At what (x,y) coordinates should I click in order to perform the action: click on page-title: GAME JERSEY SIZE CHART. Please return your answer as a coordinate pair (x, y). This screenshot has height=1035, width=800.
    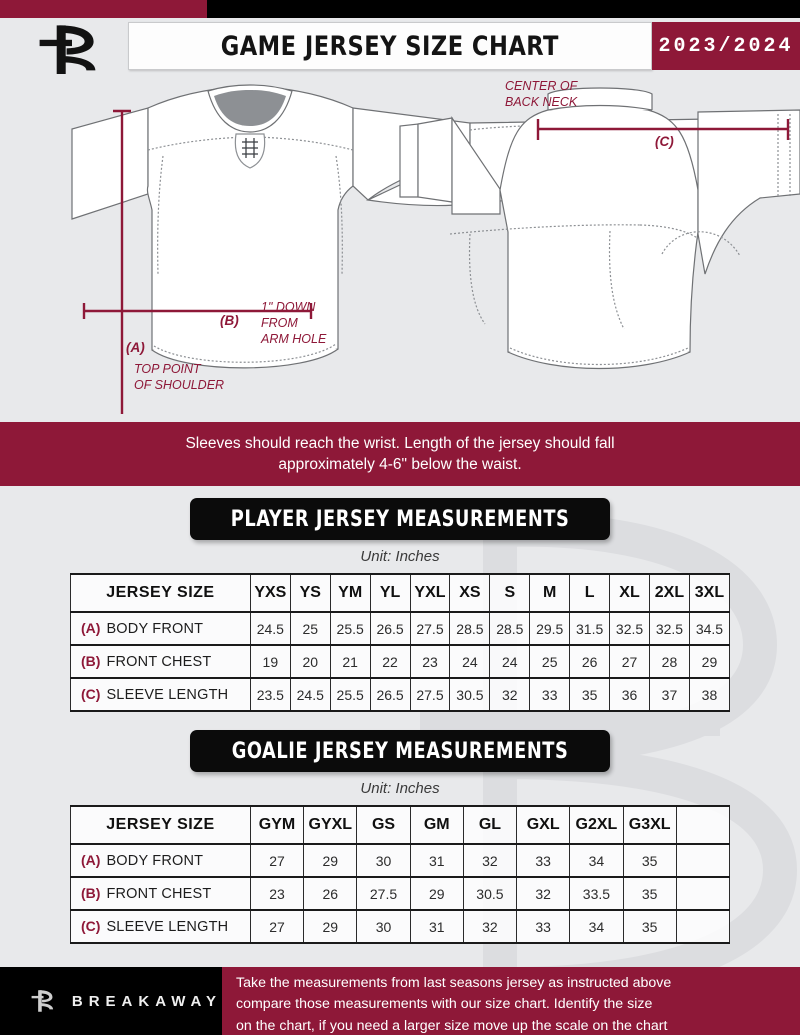
    Looking at the image, I should click on (390, 46).